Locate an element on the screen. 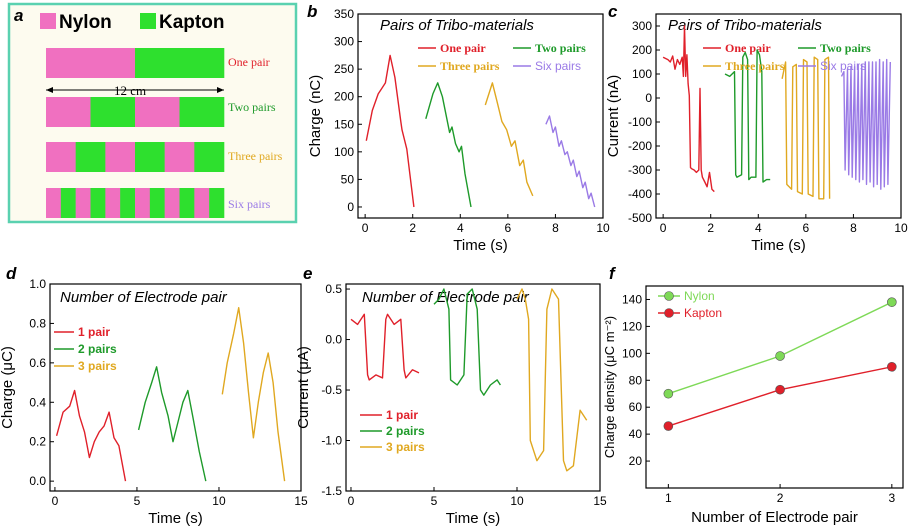 This screenshot has height=530, width=913. panel-a-label: a is located at coordinates (18, 15).